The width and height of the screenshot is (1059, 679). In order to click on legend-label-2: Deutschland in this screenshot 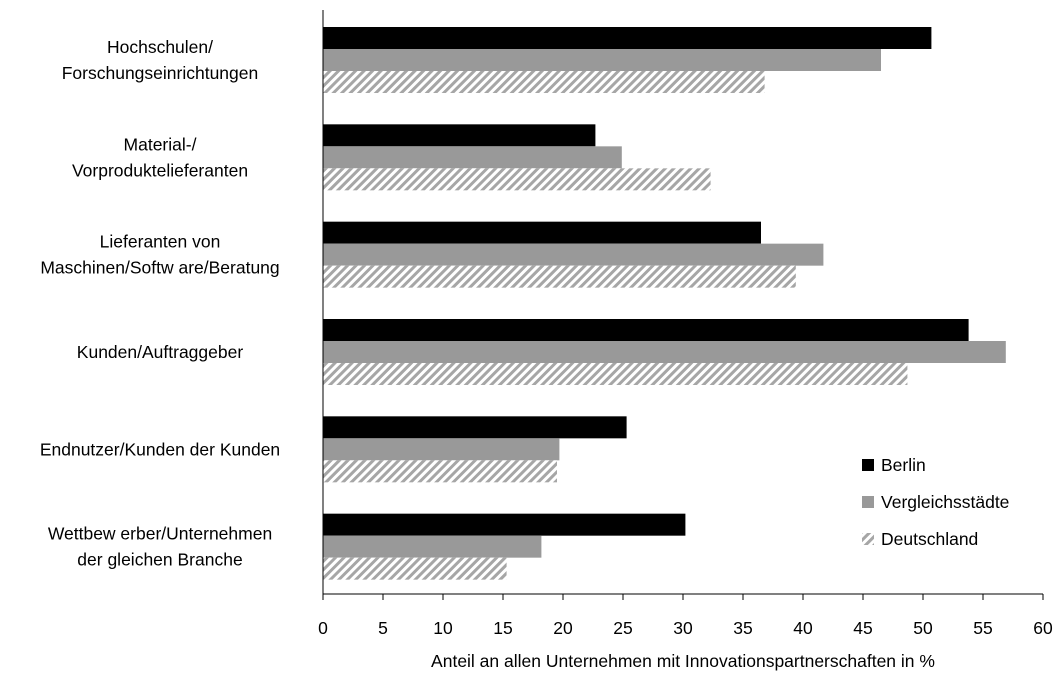, I will do `click(929, 539)`.